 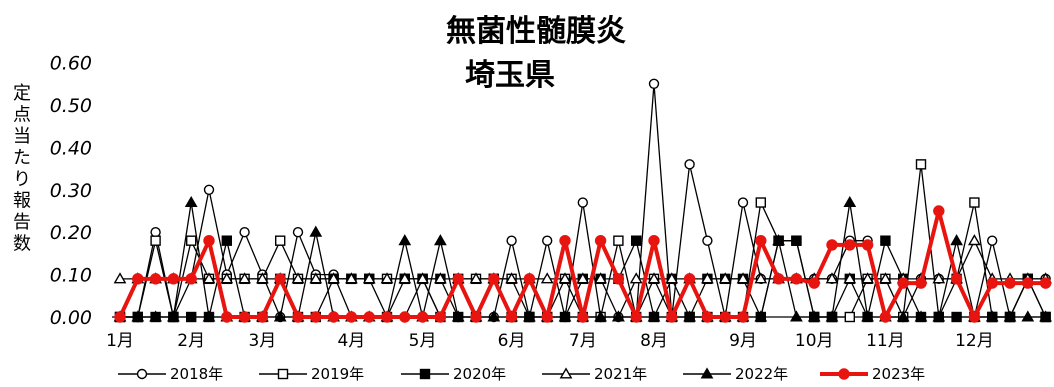 I want to click on y-axis-ticks: 0.00 0.10 0.20 0.30 0.40 0.50 0.60, so click(x=71, y=191).